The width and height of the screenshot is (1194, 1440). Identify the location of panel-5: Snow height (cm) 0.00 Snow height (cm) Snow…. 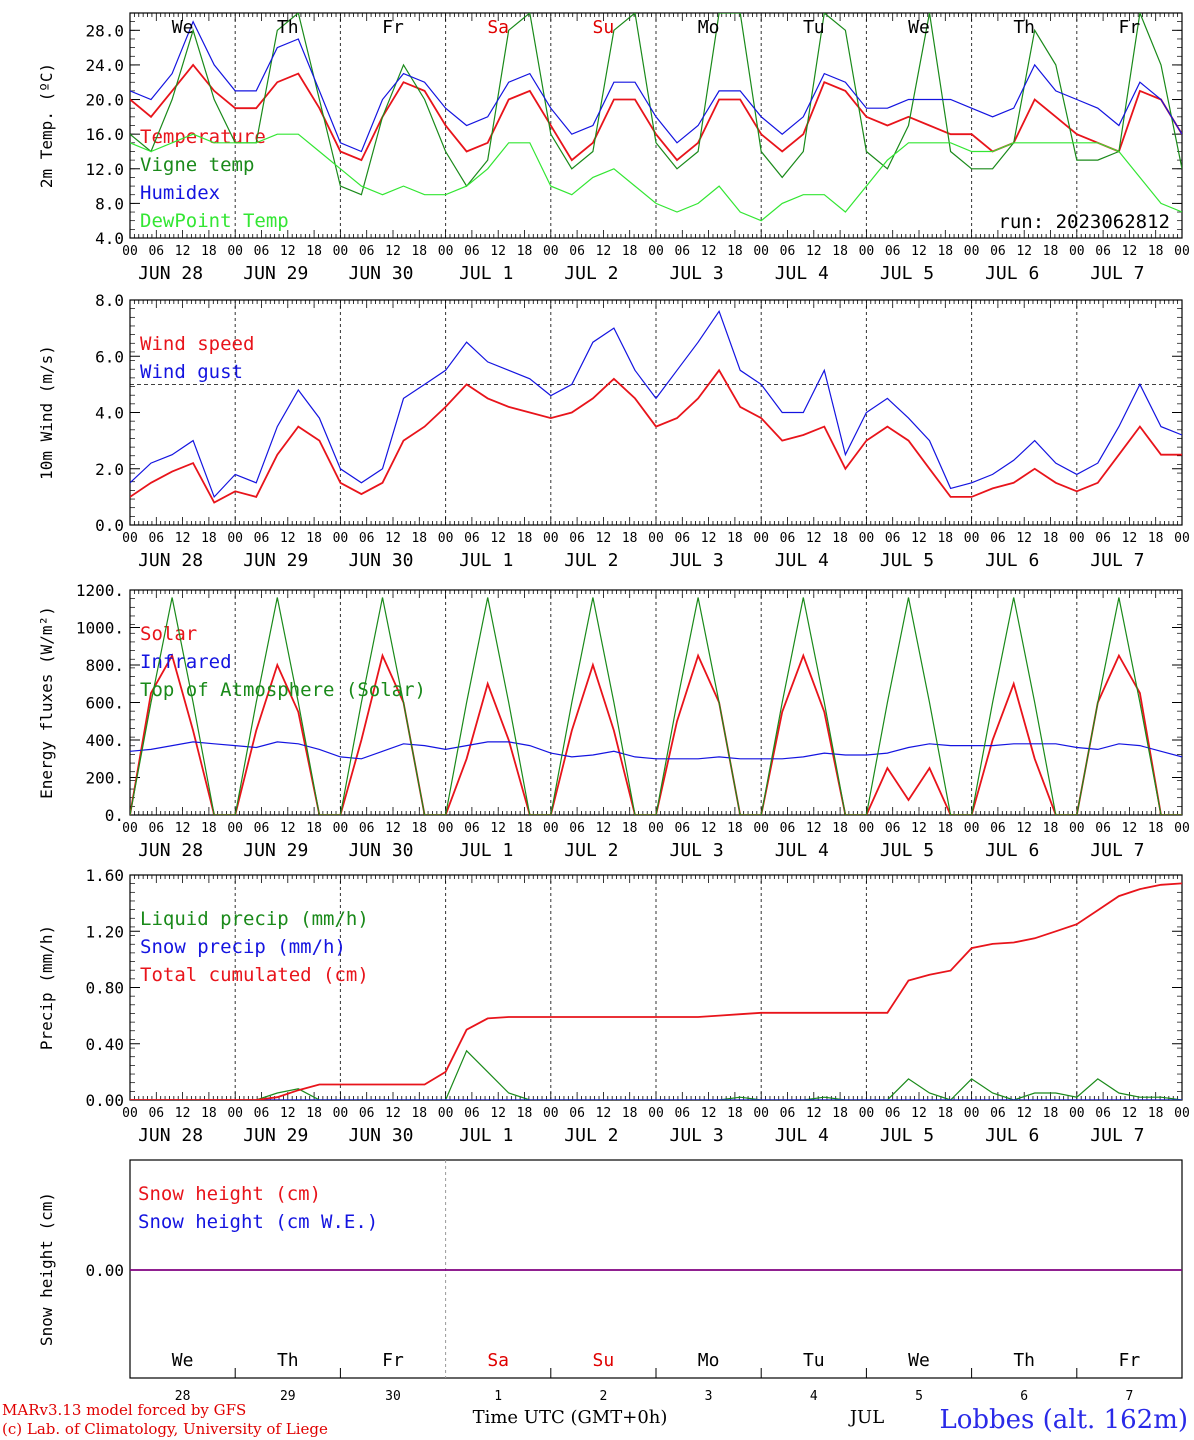
(610, 1269).